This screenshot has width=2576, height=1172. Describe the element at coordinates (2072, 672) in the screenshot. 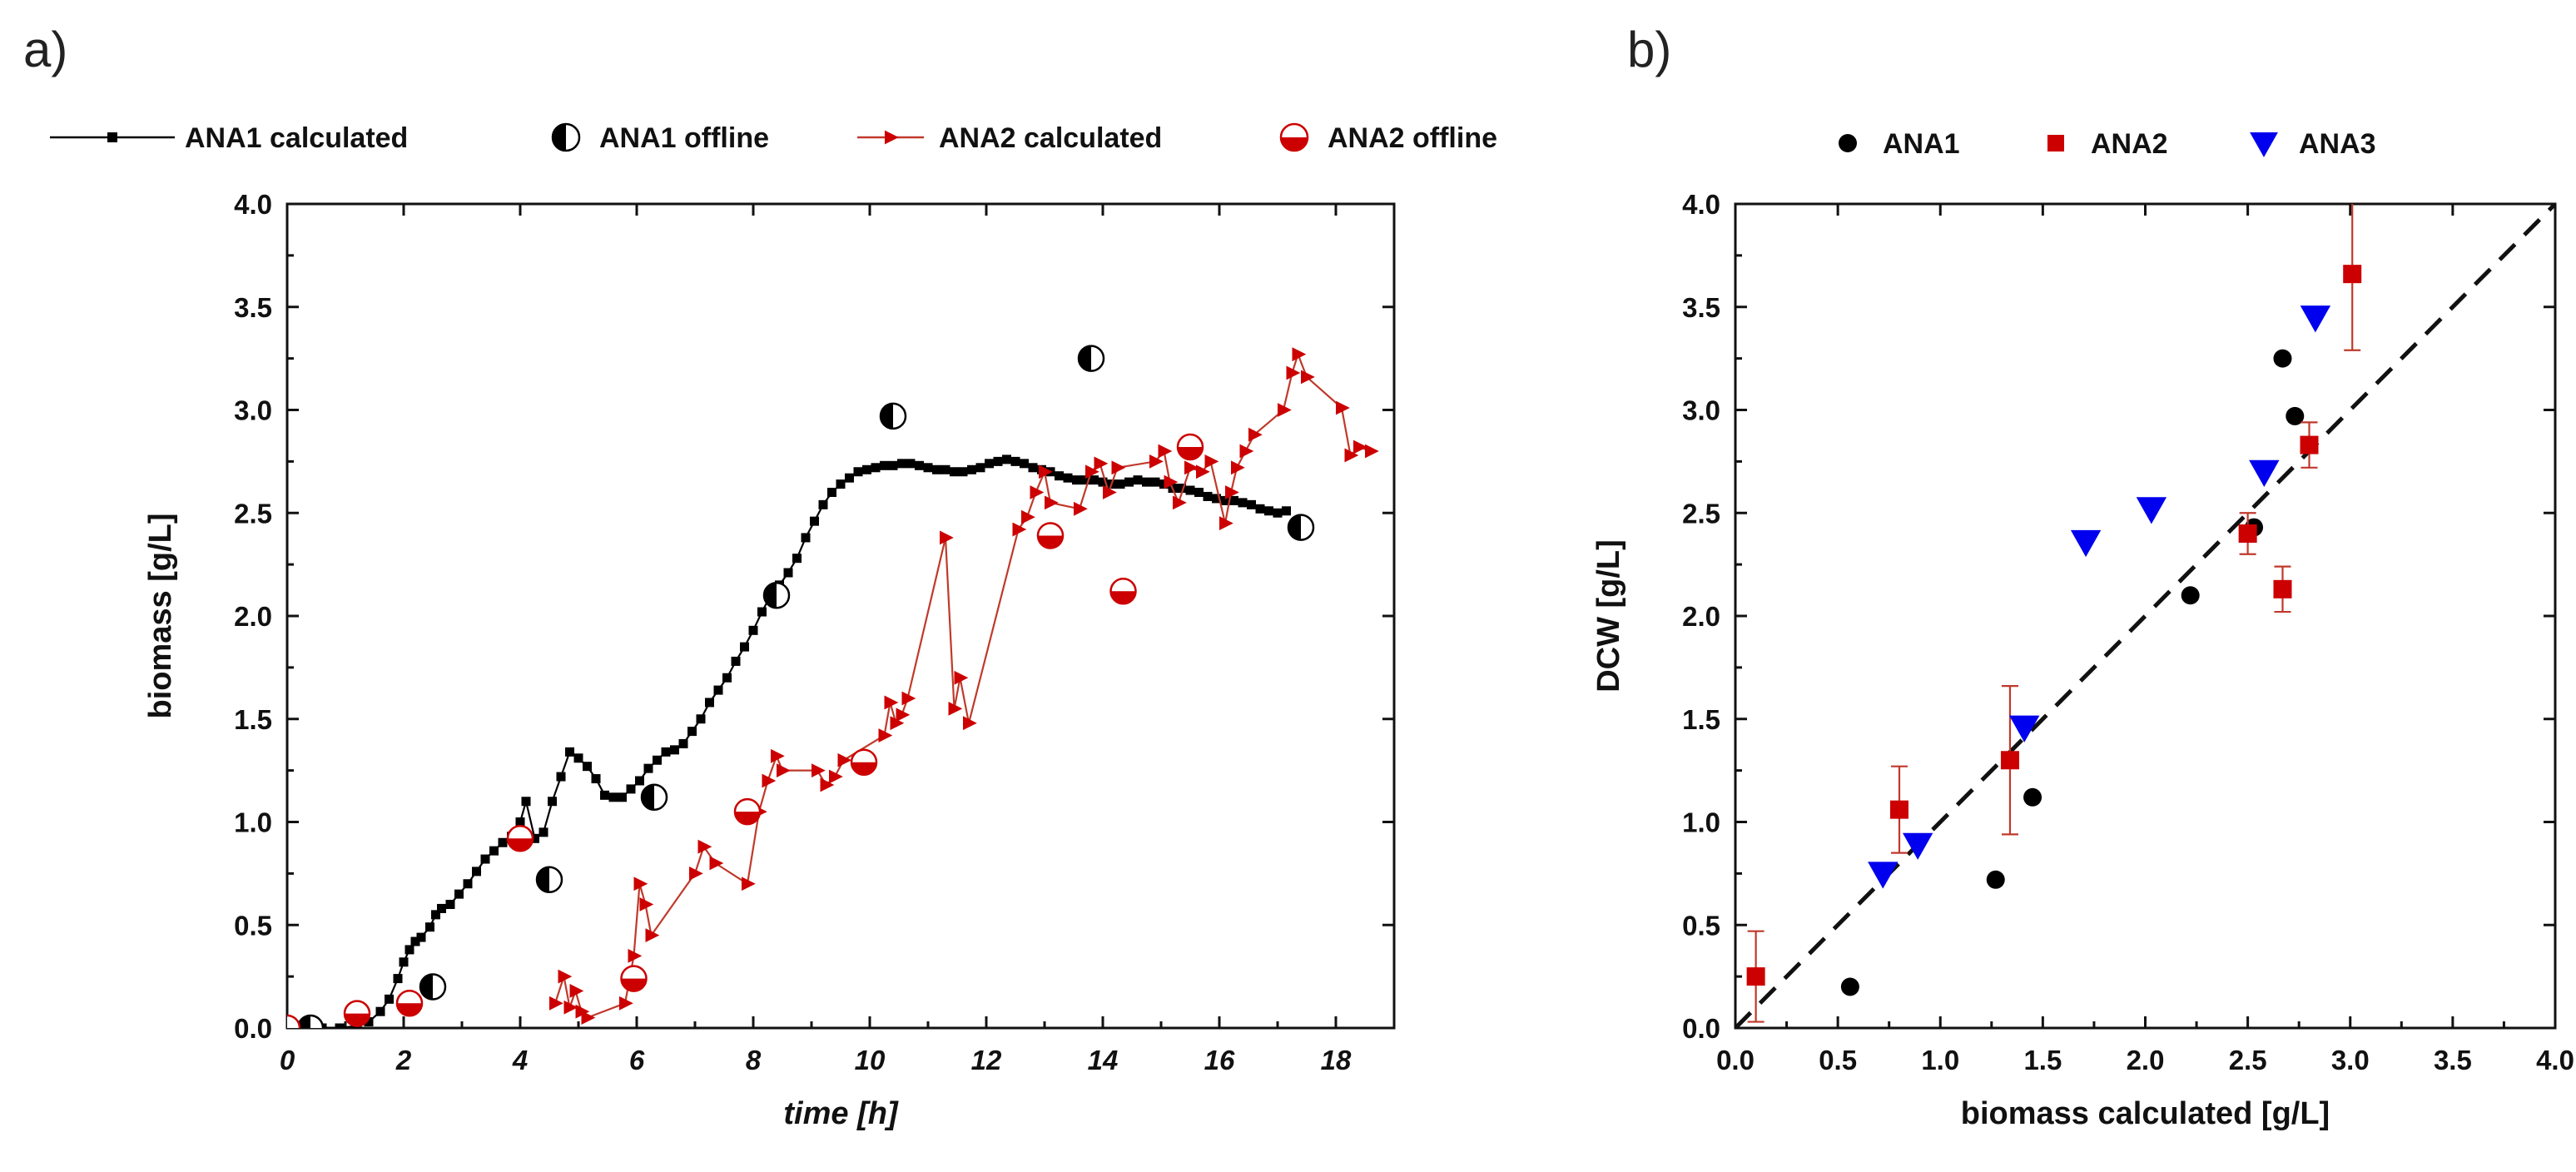

I see `series-ana1` at that location.